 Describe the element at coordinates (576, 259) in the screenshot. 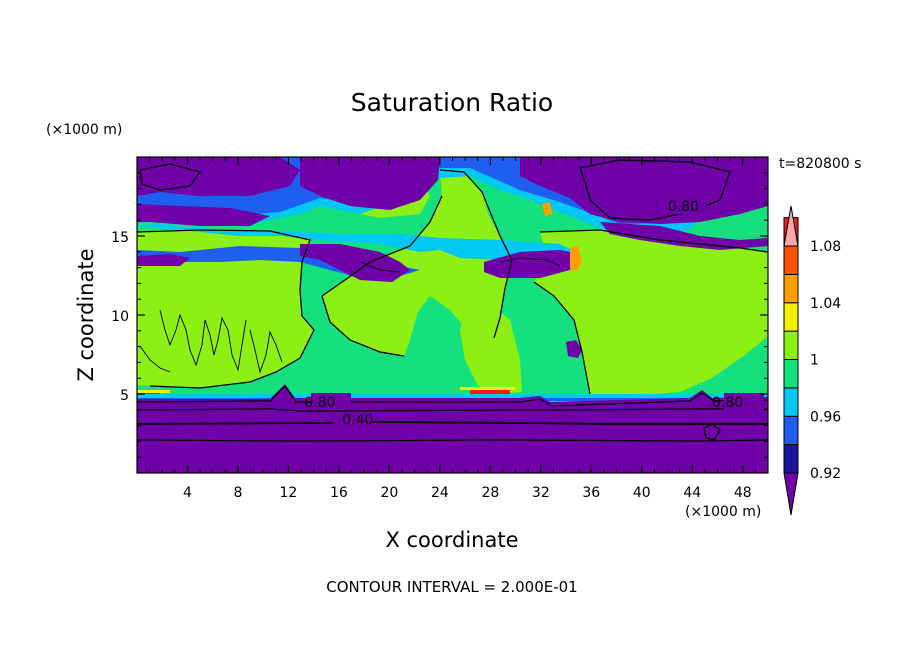

I see `field-region-orange-streak` at that location.